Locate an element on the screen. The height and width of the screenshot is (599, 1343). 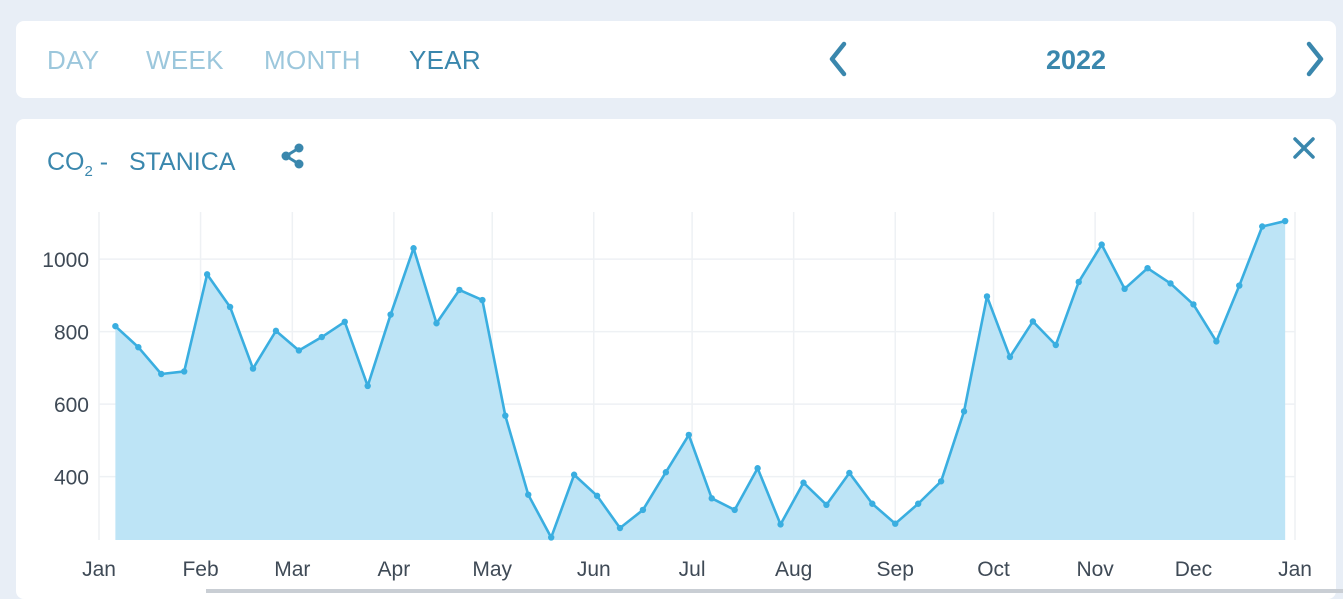
x-tick-label: Mar is located at coordinates (292, 569).